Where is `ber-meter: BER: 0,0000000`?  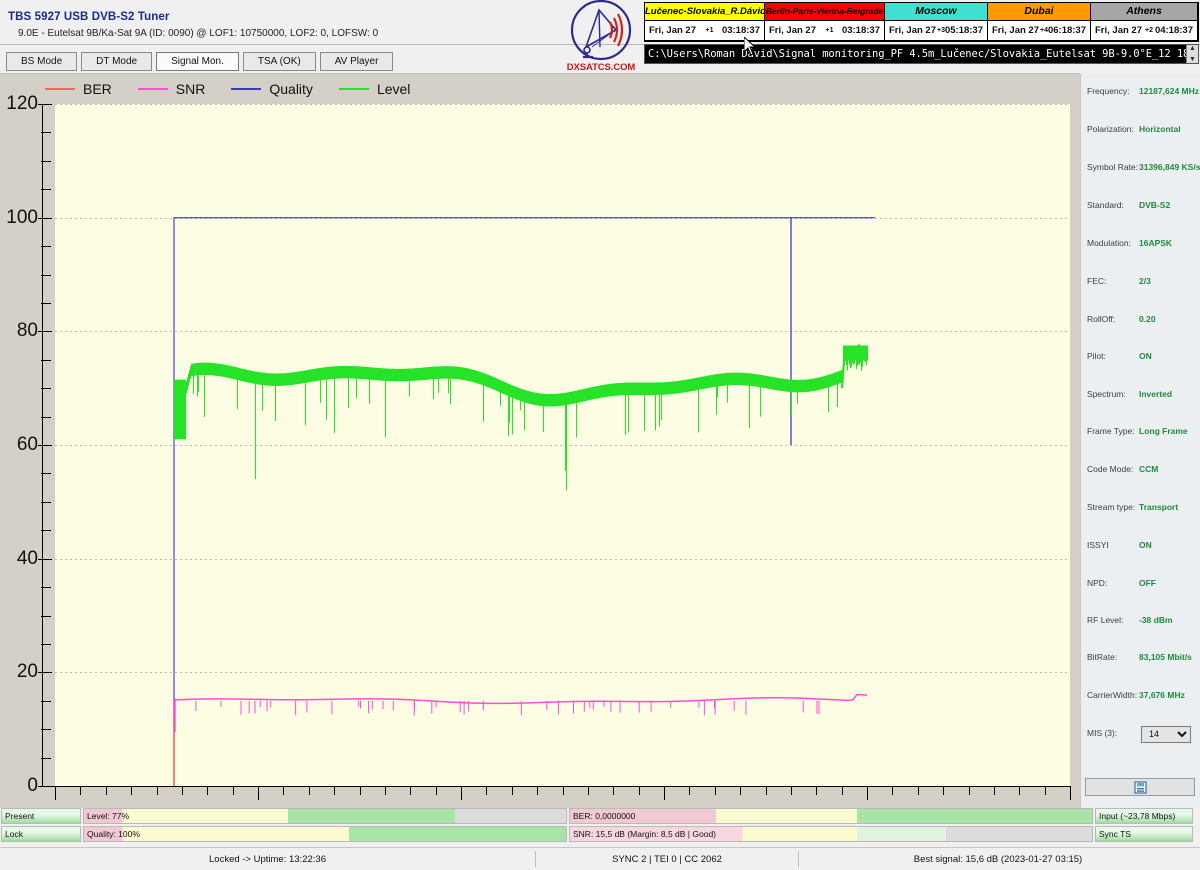
ber-meter: BER: 0,0000000 is located at coordinates (831, 816).